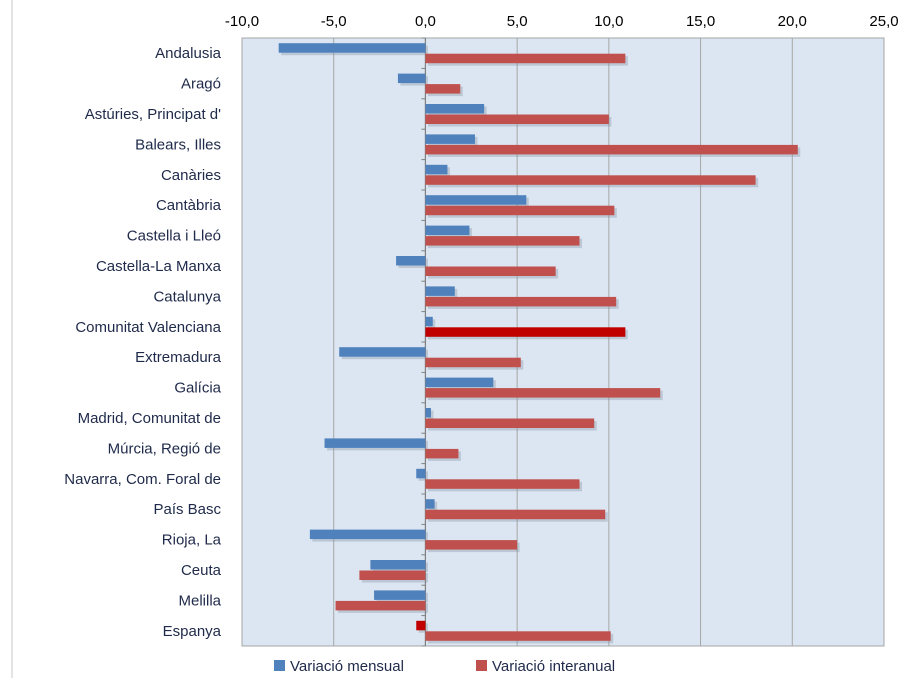 The height and width of the screenshot is (678, 901). I want to click on x-tick-label: 25,0, so click(883, 21).